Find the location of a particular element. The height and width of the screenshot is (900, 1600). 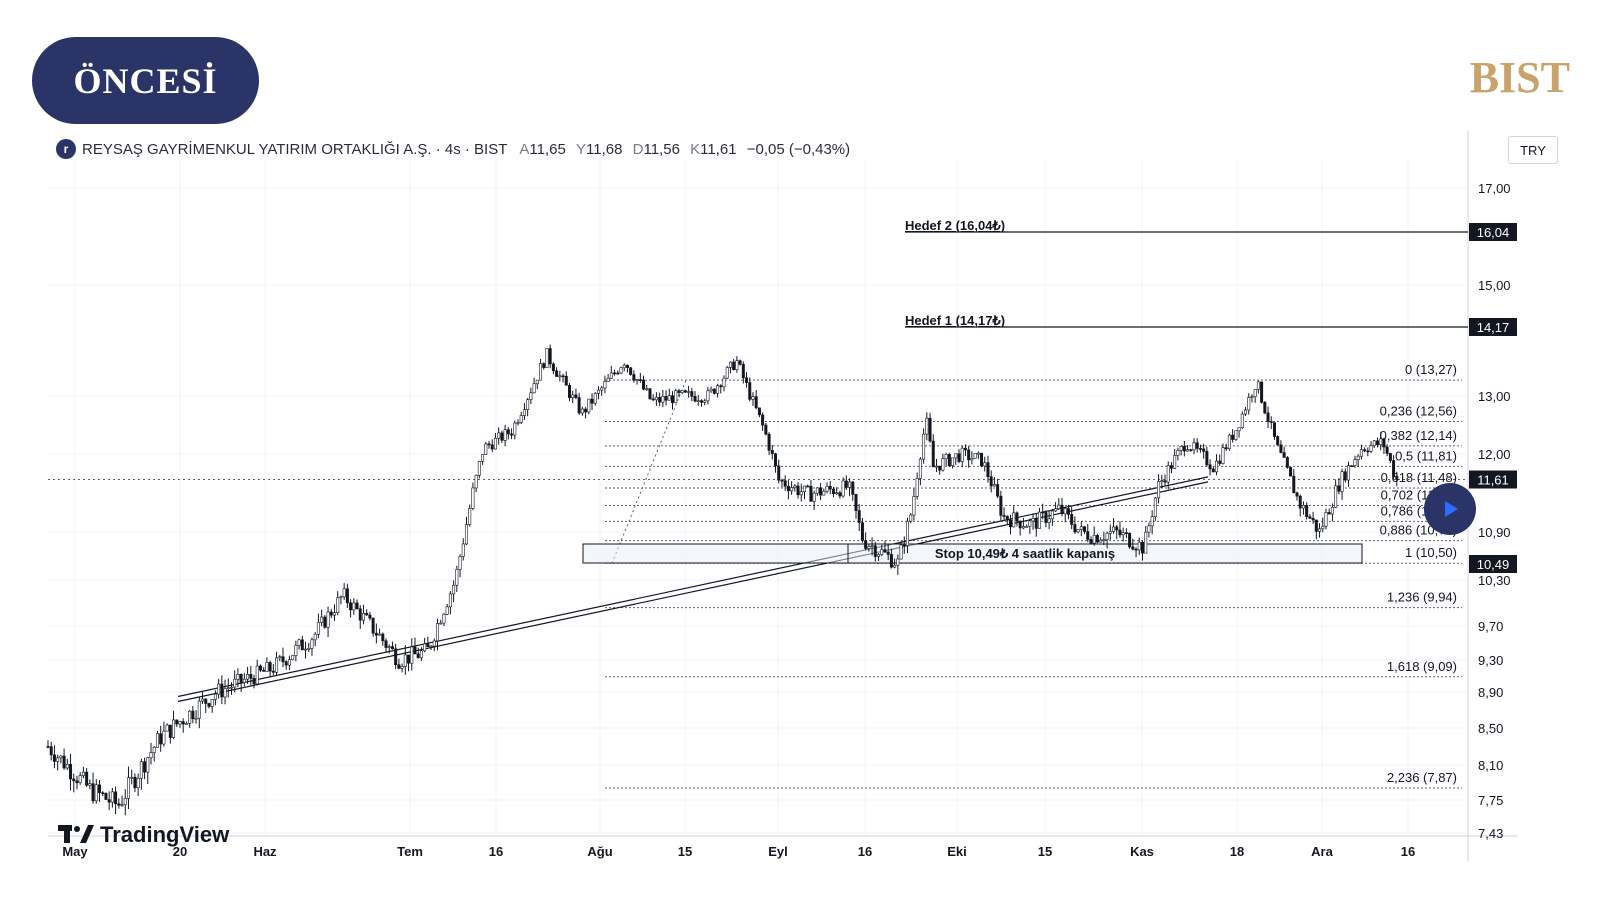

tradingview-watermark: TradingView is located at coordinates (143, 835).